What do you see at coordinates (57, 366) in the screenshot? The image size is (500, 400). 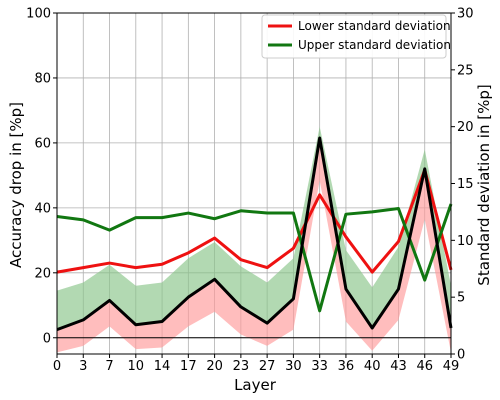 I see `x-tick-label: 0` at bounding box center [57, 366].